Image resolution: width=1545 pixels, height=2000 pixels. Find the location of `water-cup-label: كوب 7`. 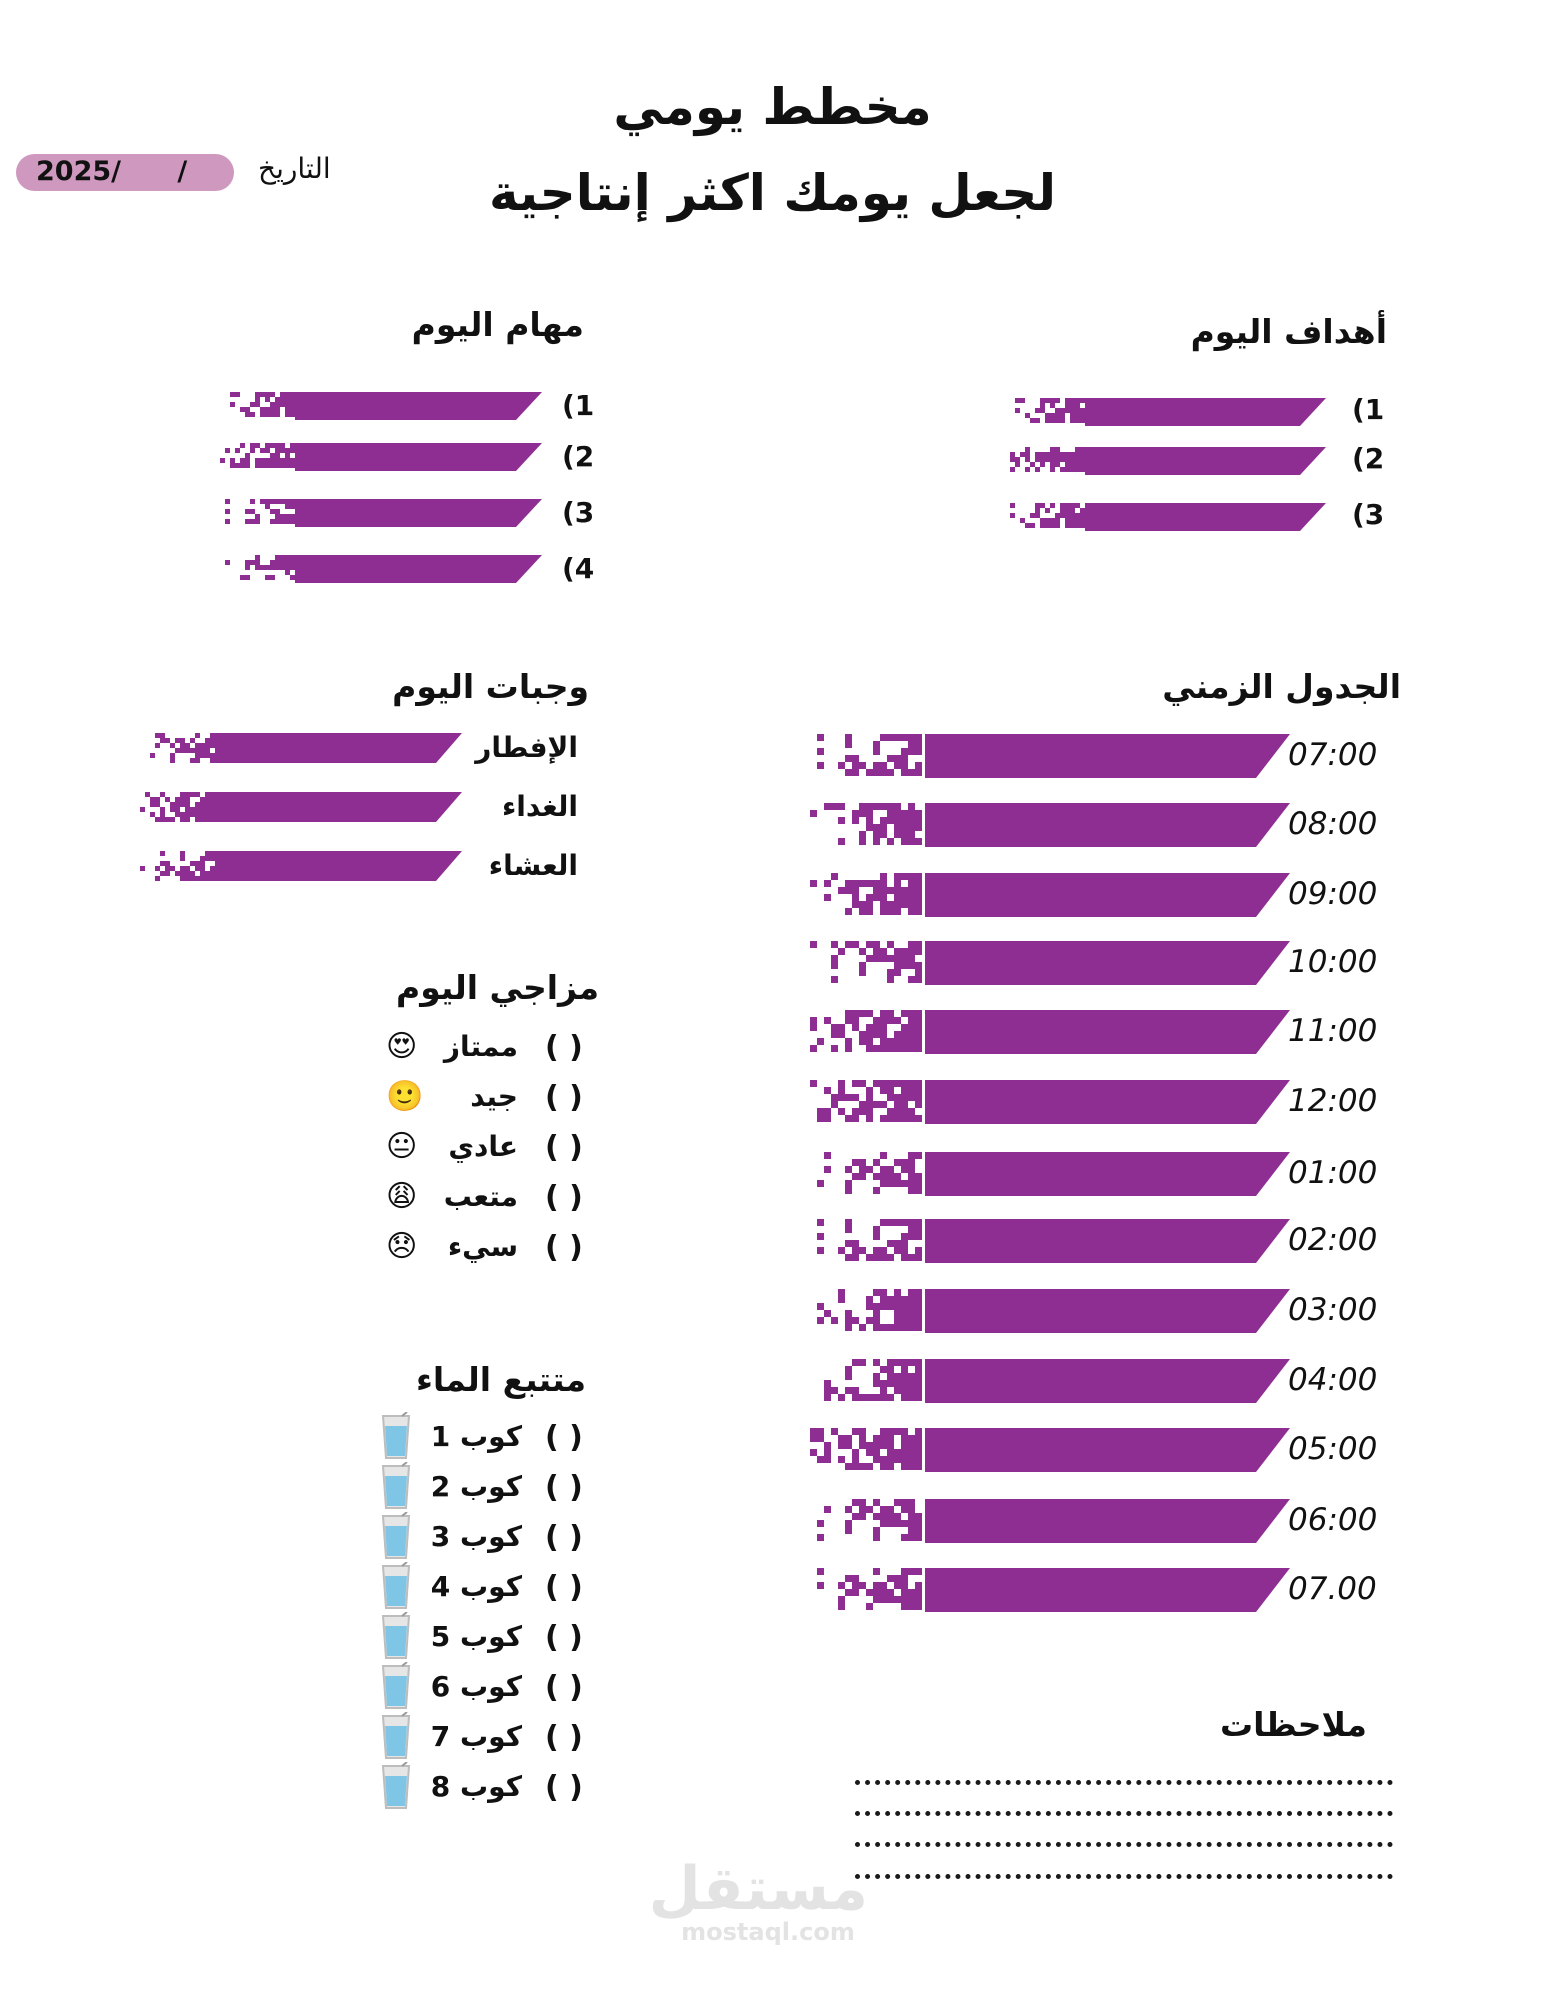

water-cup-label: كوب 7 is located at coordinates (476, 1736).